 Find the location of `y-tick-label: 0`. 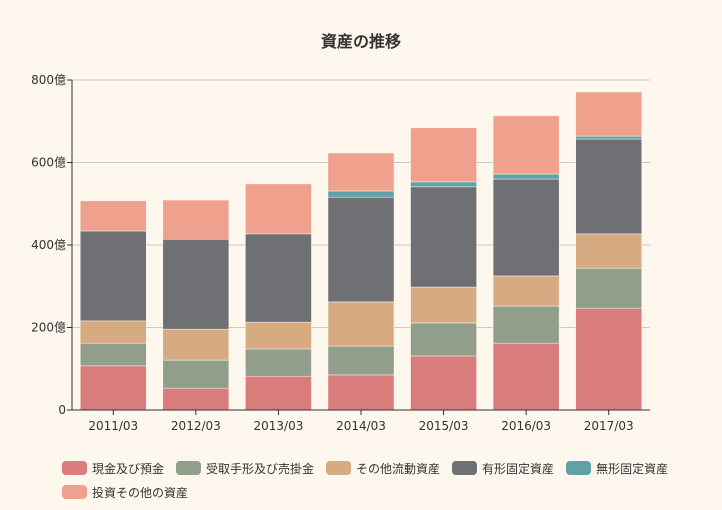

y-tick-label: 0 is located at coordinates (62, 410).